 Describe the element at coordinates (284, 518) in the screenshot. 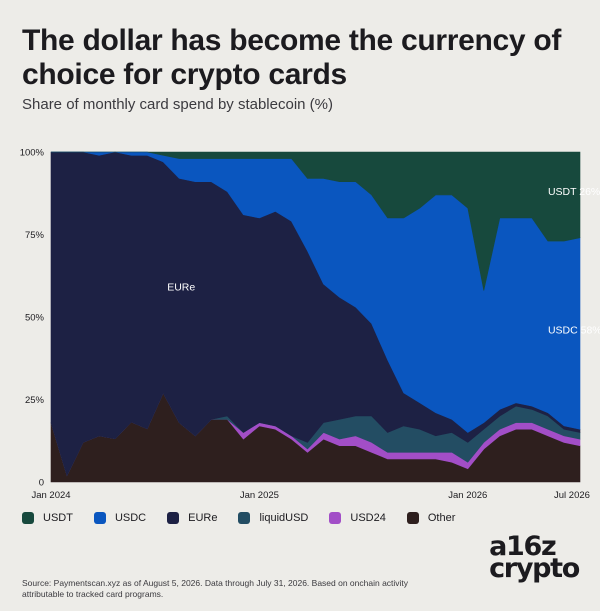

I see `legend-label: liquidUSD` at that location.